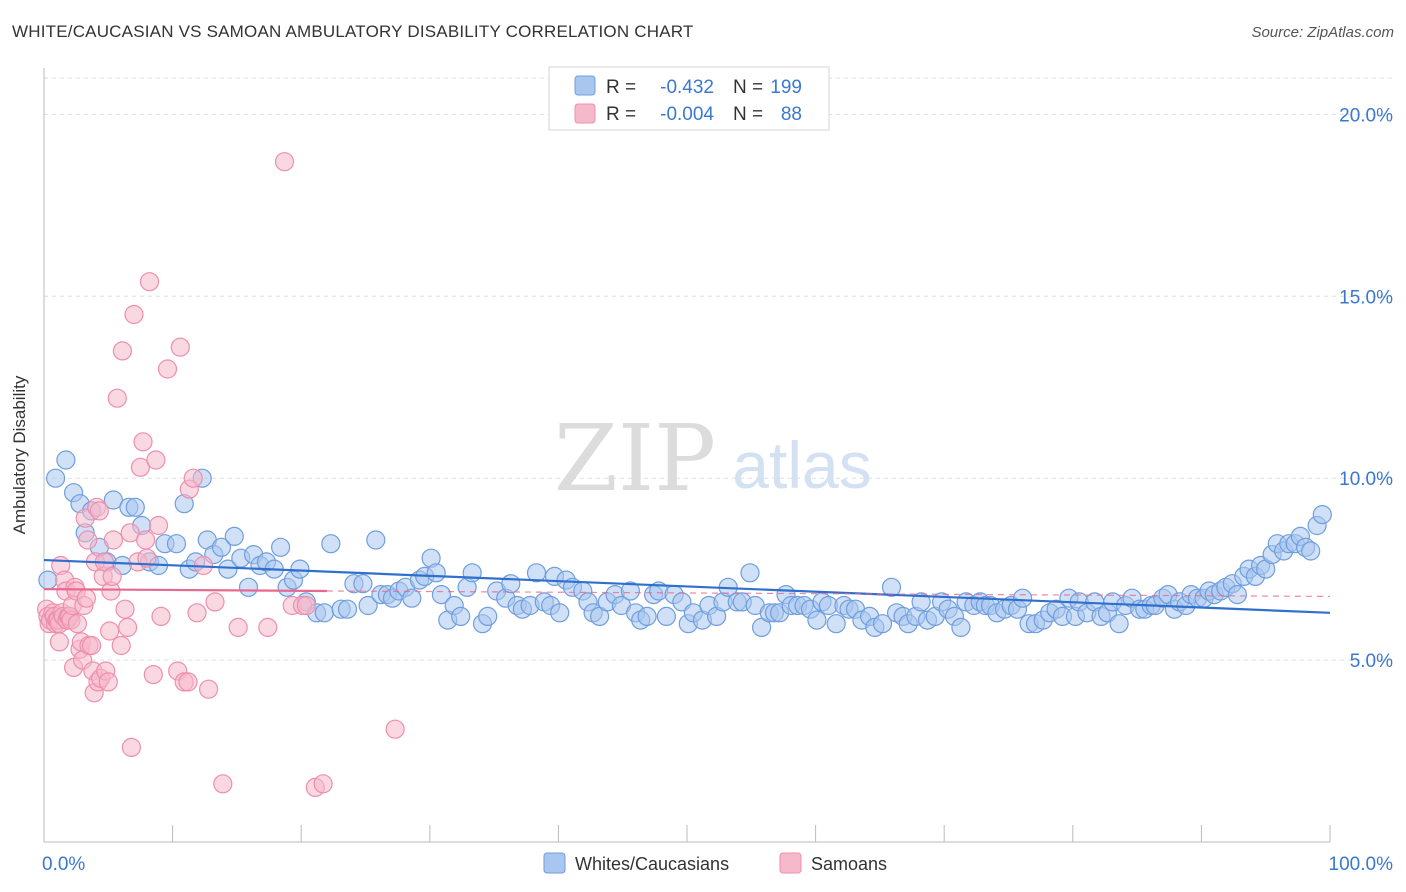  Describe the element at coordinates (687, 114) in the screenshot. I see `stats-r-value-samoans: -0.004` at that location.